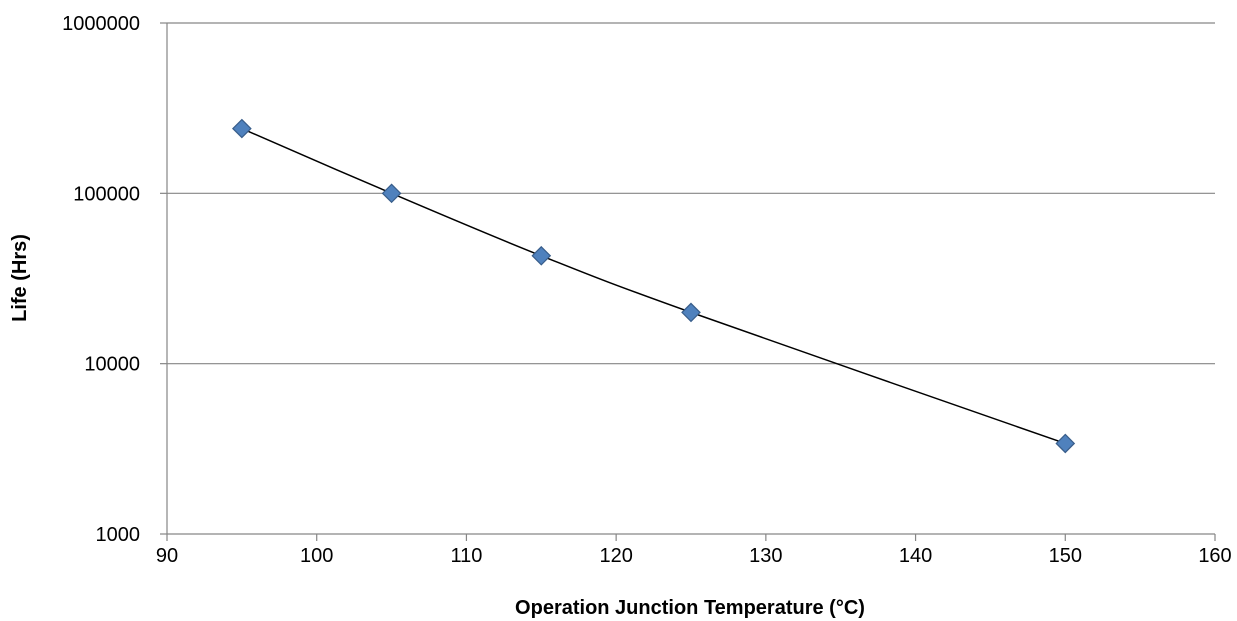  What do you see at coordinates (101, 24) in the screenshot?
I see `y-tick-label: 1000000` at bounding box center [101, 24].